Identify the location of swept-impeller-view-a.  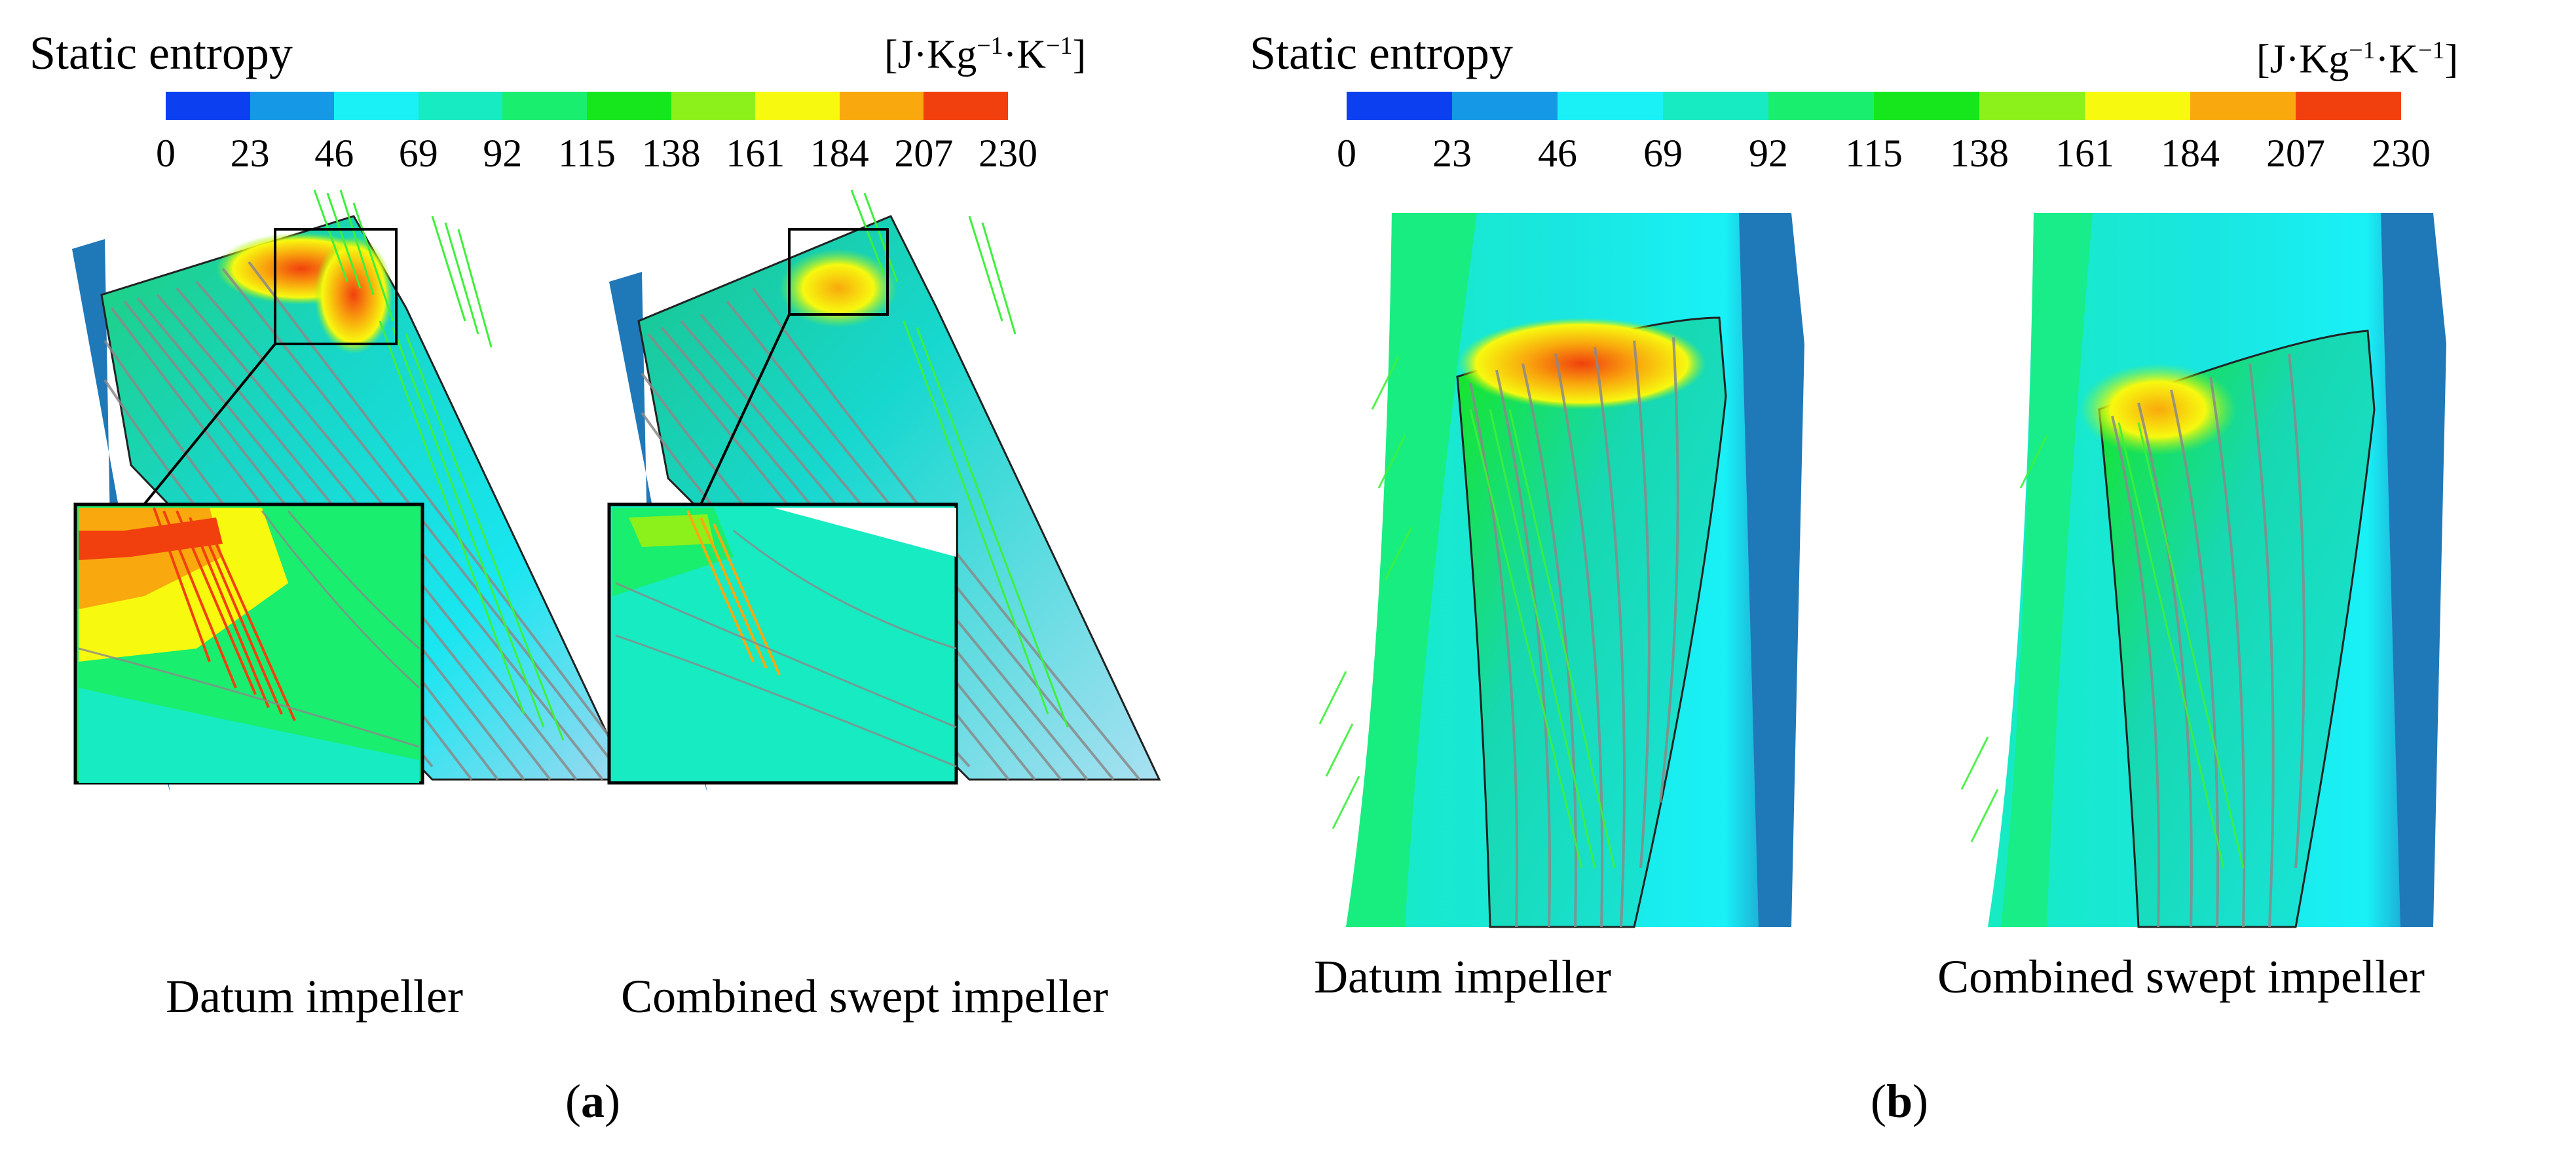
(884, 491).